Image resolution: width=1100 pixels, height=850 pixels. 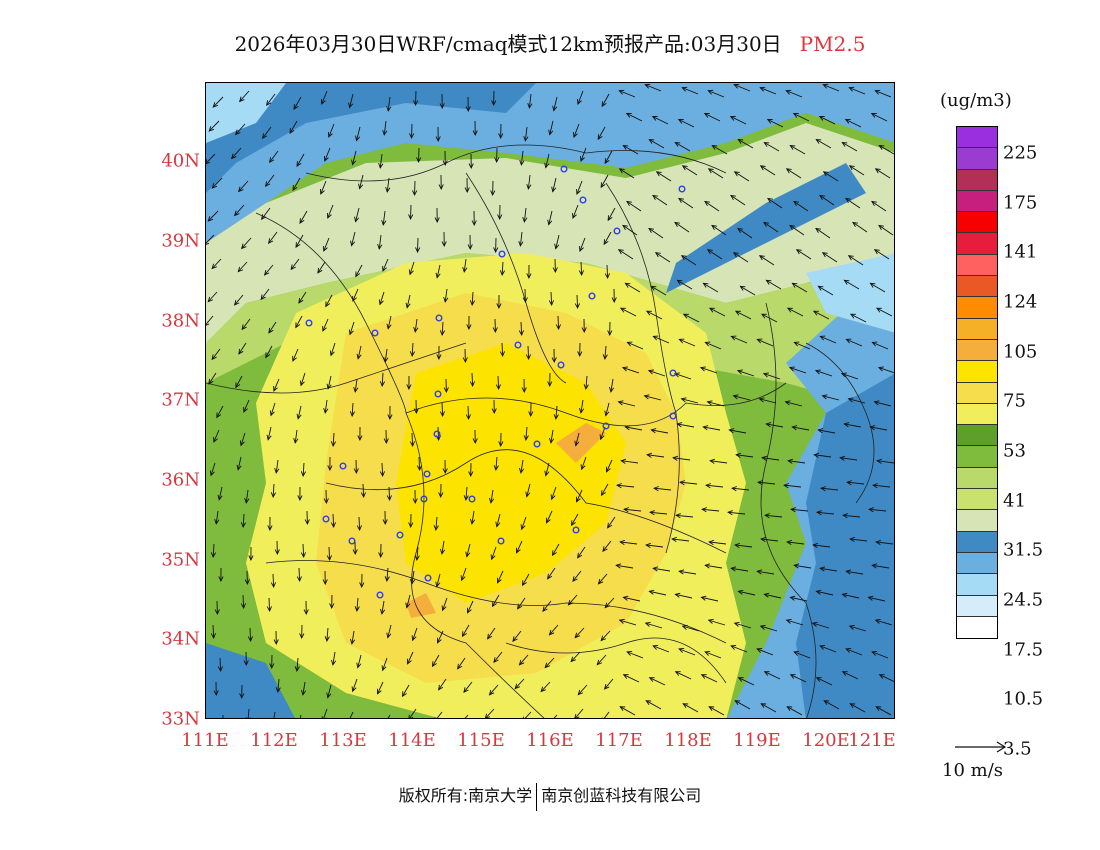 I want to click on legend-label: 141, so click(x=1020, y=252).